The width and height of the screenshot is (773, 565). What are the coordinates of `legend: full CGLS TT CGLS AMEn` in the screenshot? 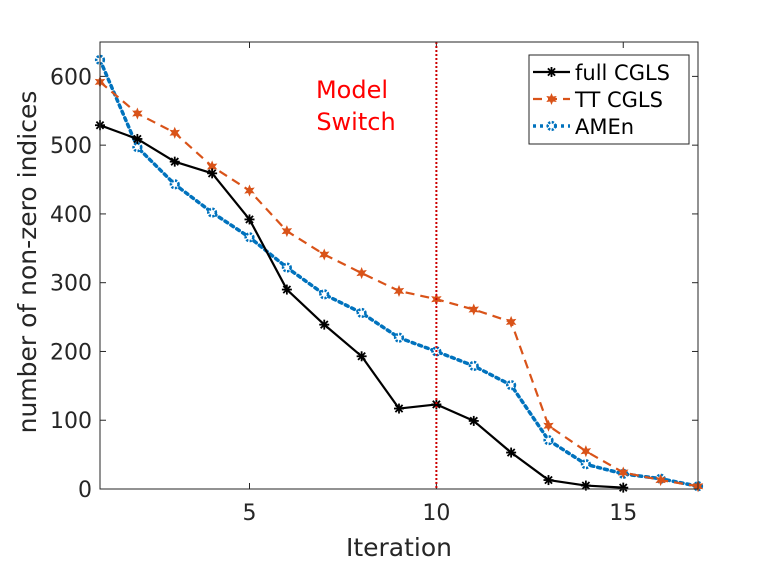 It's located at (609, 99).